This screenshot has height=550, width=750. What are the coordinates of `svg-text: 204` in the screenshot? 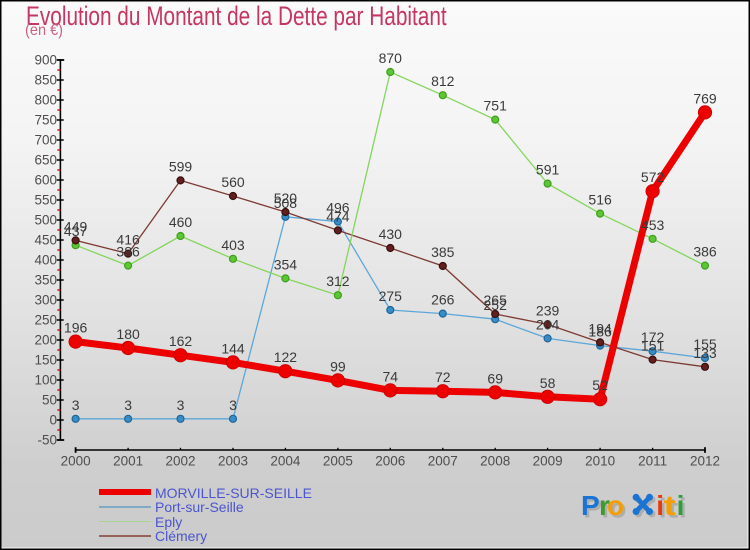 It's located at (548, 324).